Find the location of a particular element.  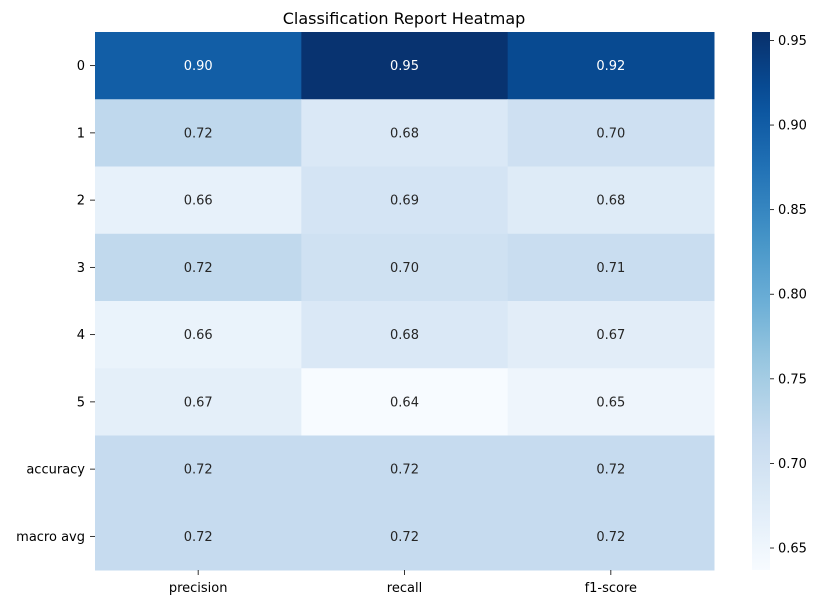

row-label-5: 5 is located at coordinates (81, 402).